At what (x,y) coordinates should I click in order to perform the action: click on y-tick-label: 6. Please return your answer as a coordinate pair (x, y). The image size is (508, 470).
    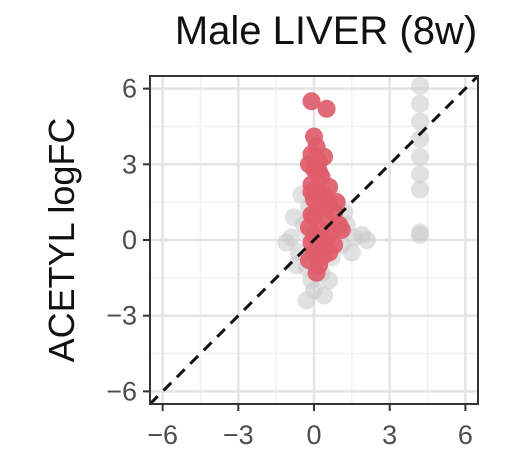
    Looking at the image, I should click on (129, 89).